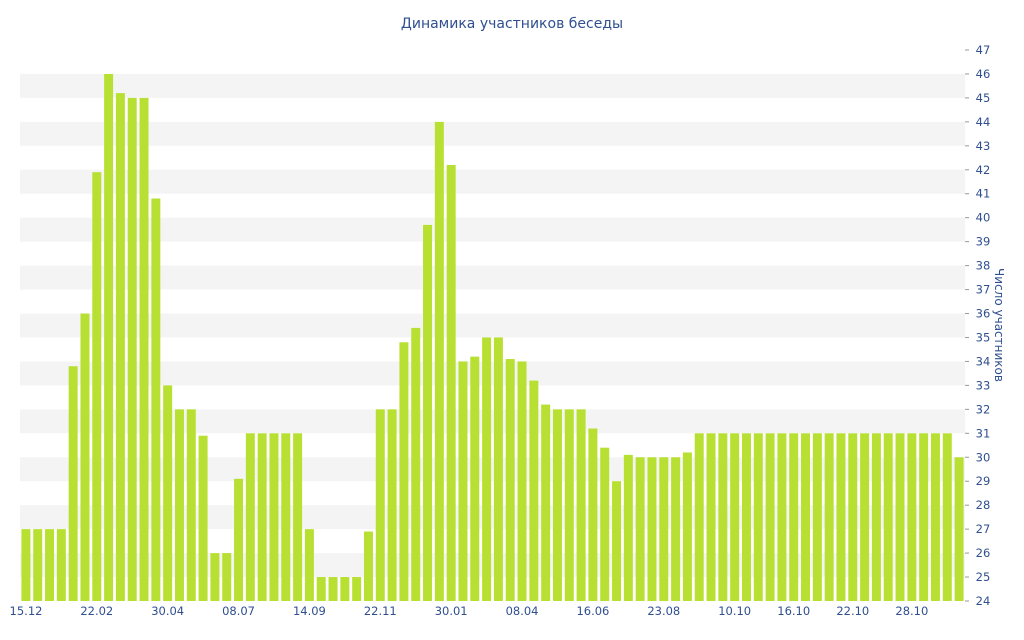  Describe the element at coordinates (983, 553) in the screenshot. I see `y-tick-label: 26` at that location.